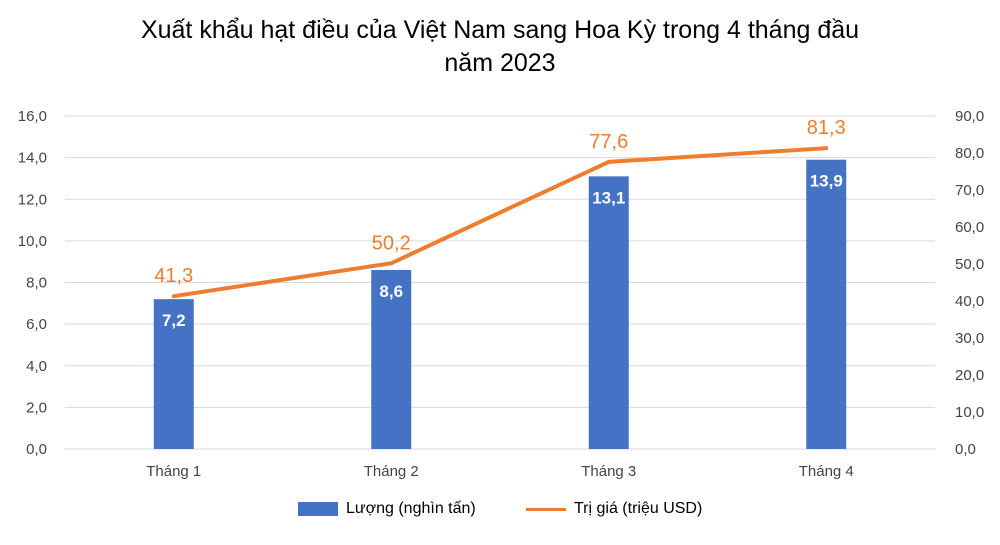  Describe the element at coordinates (969, 301) in the screenshot. I see `y-right-tick-label: 40,0` at that location.